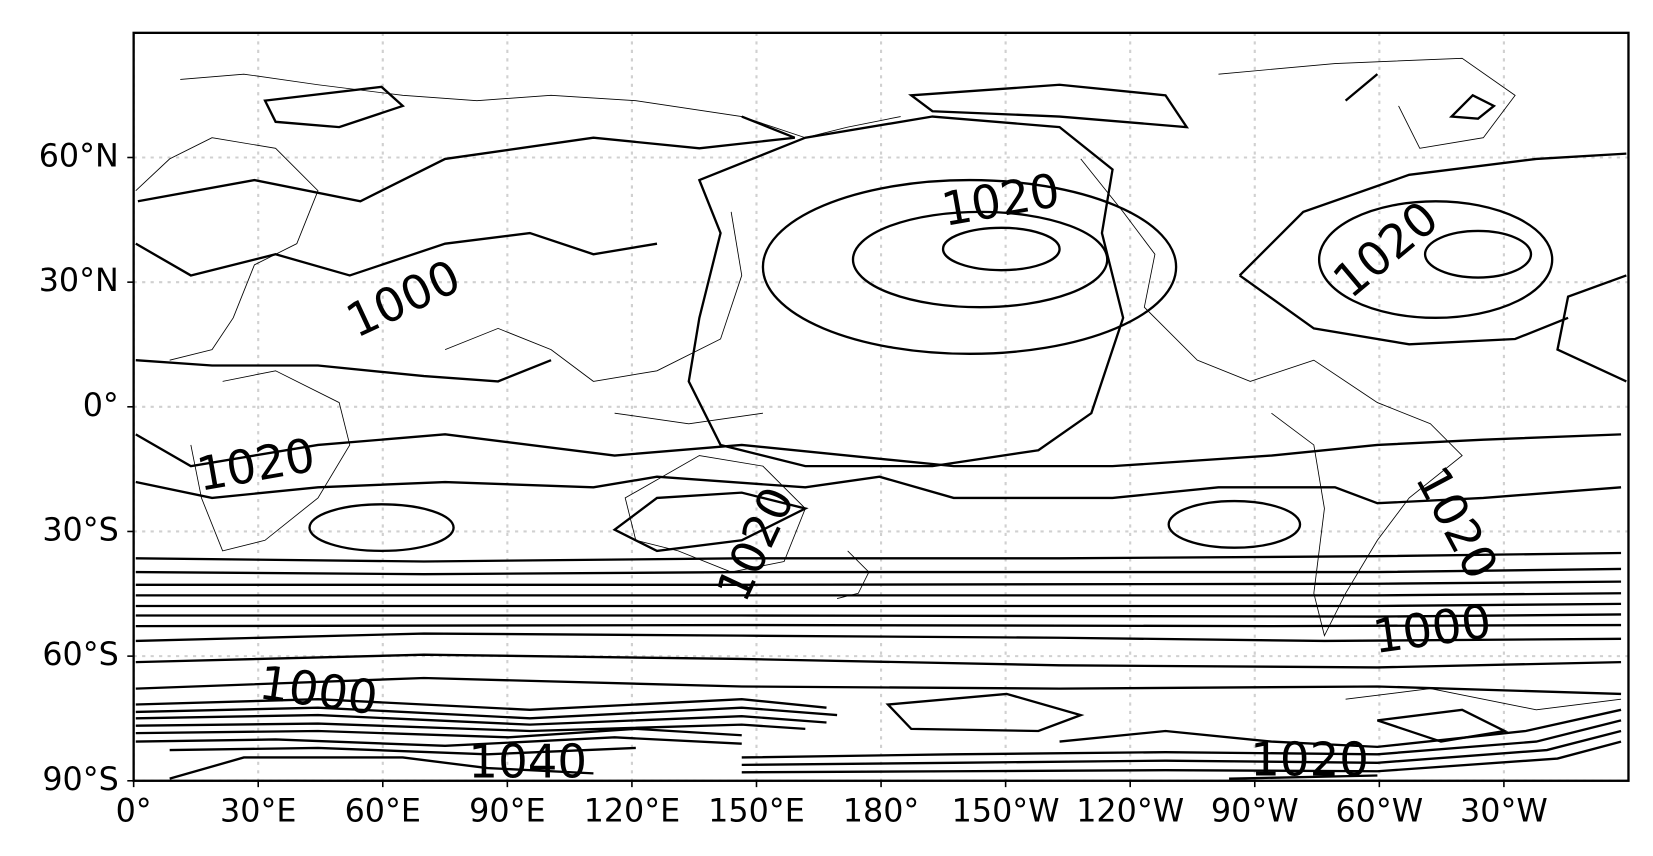 Image resolution: width=1653 pixels, height=856 pixels. Describe the element at coordinates (1255, 812) in the screenshot. I see `x-tick-label: 90°W` at that location.